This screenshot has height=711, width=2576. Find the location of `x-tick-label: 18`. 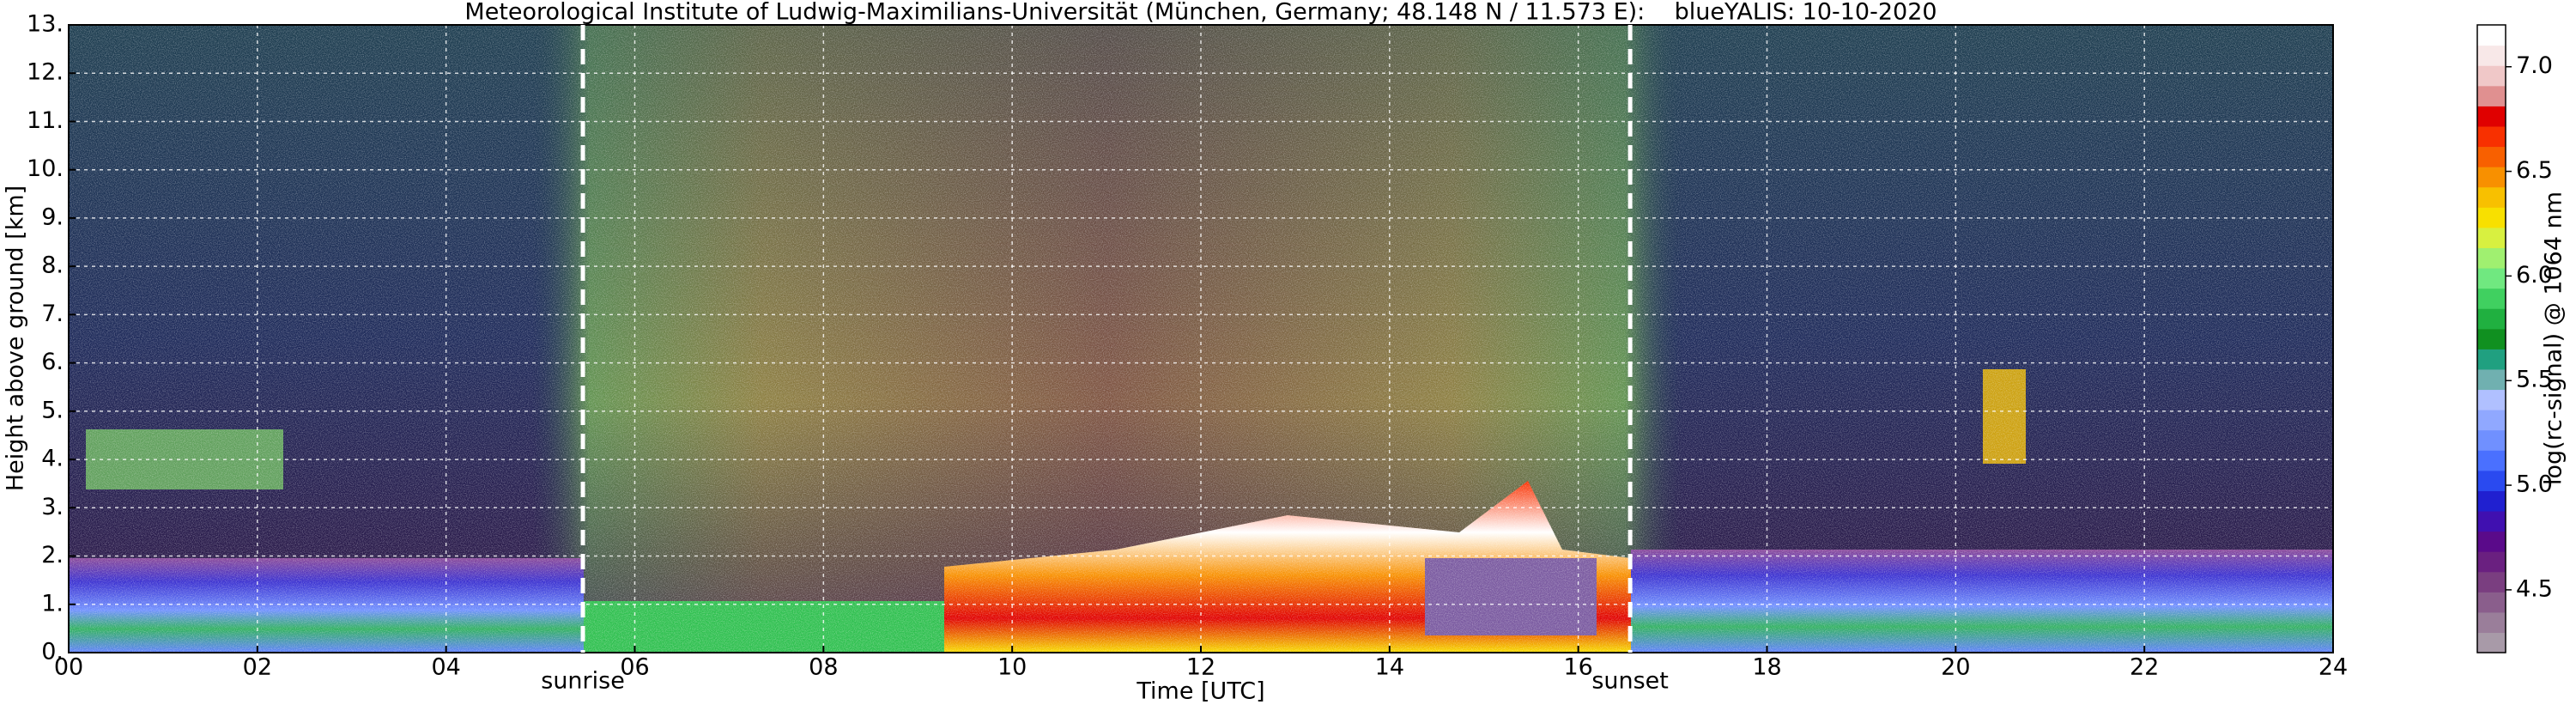

x-tick-label: 18 is located at coordinates (1766, 667).